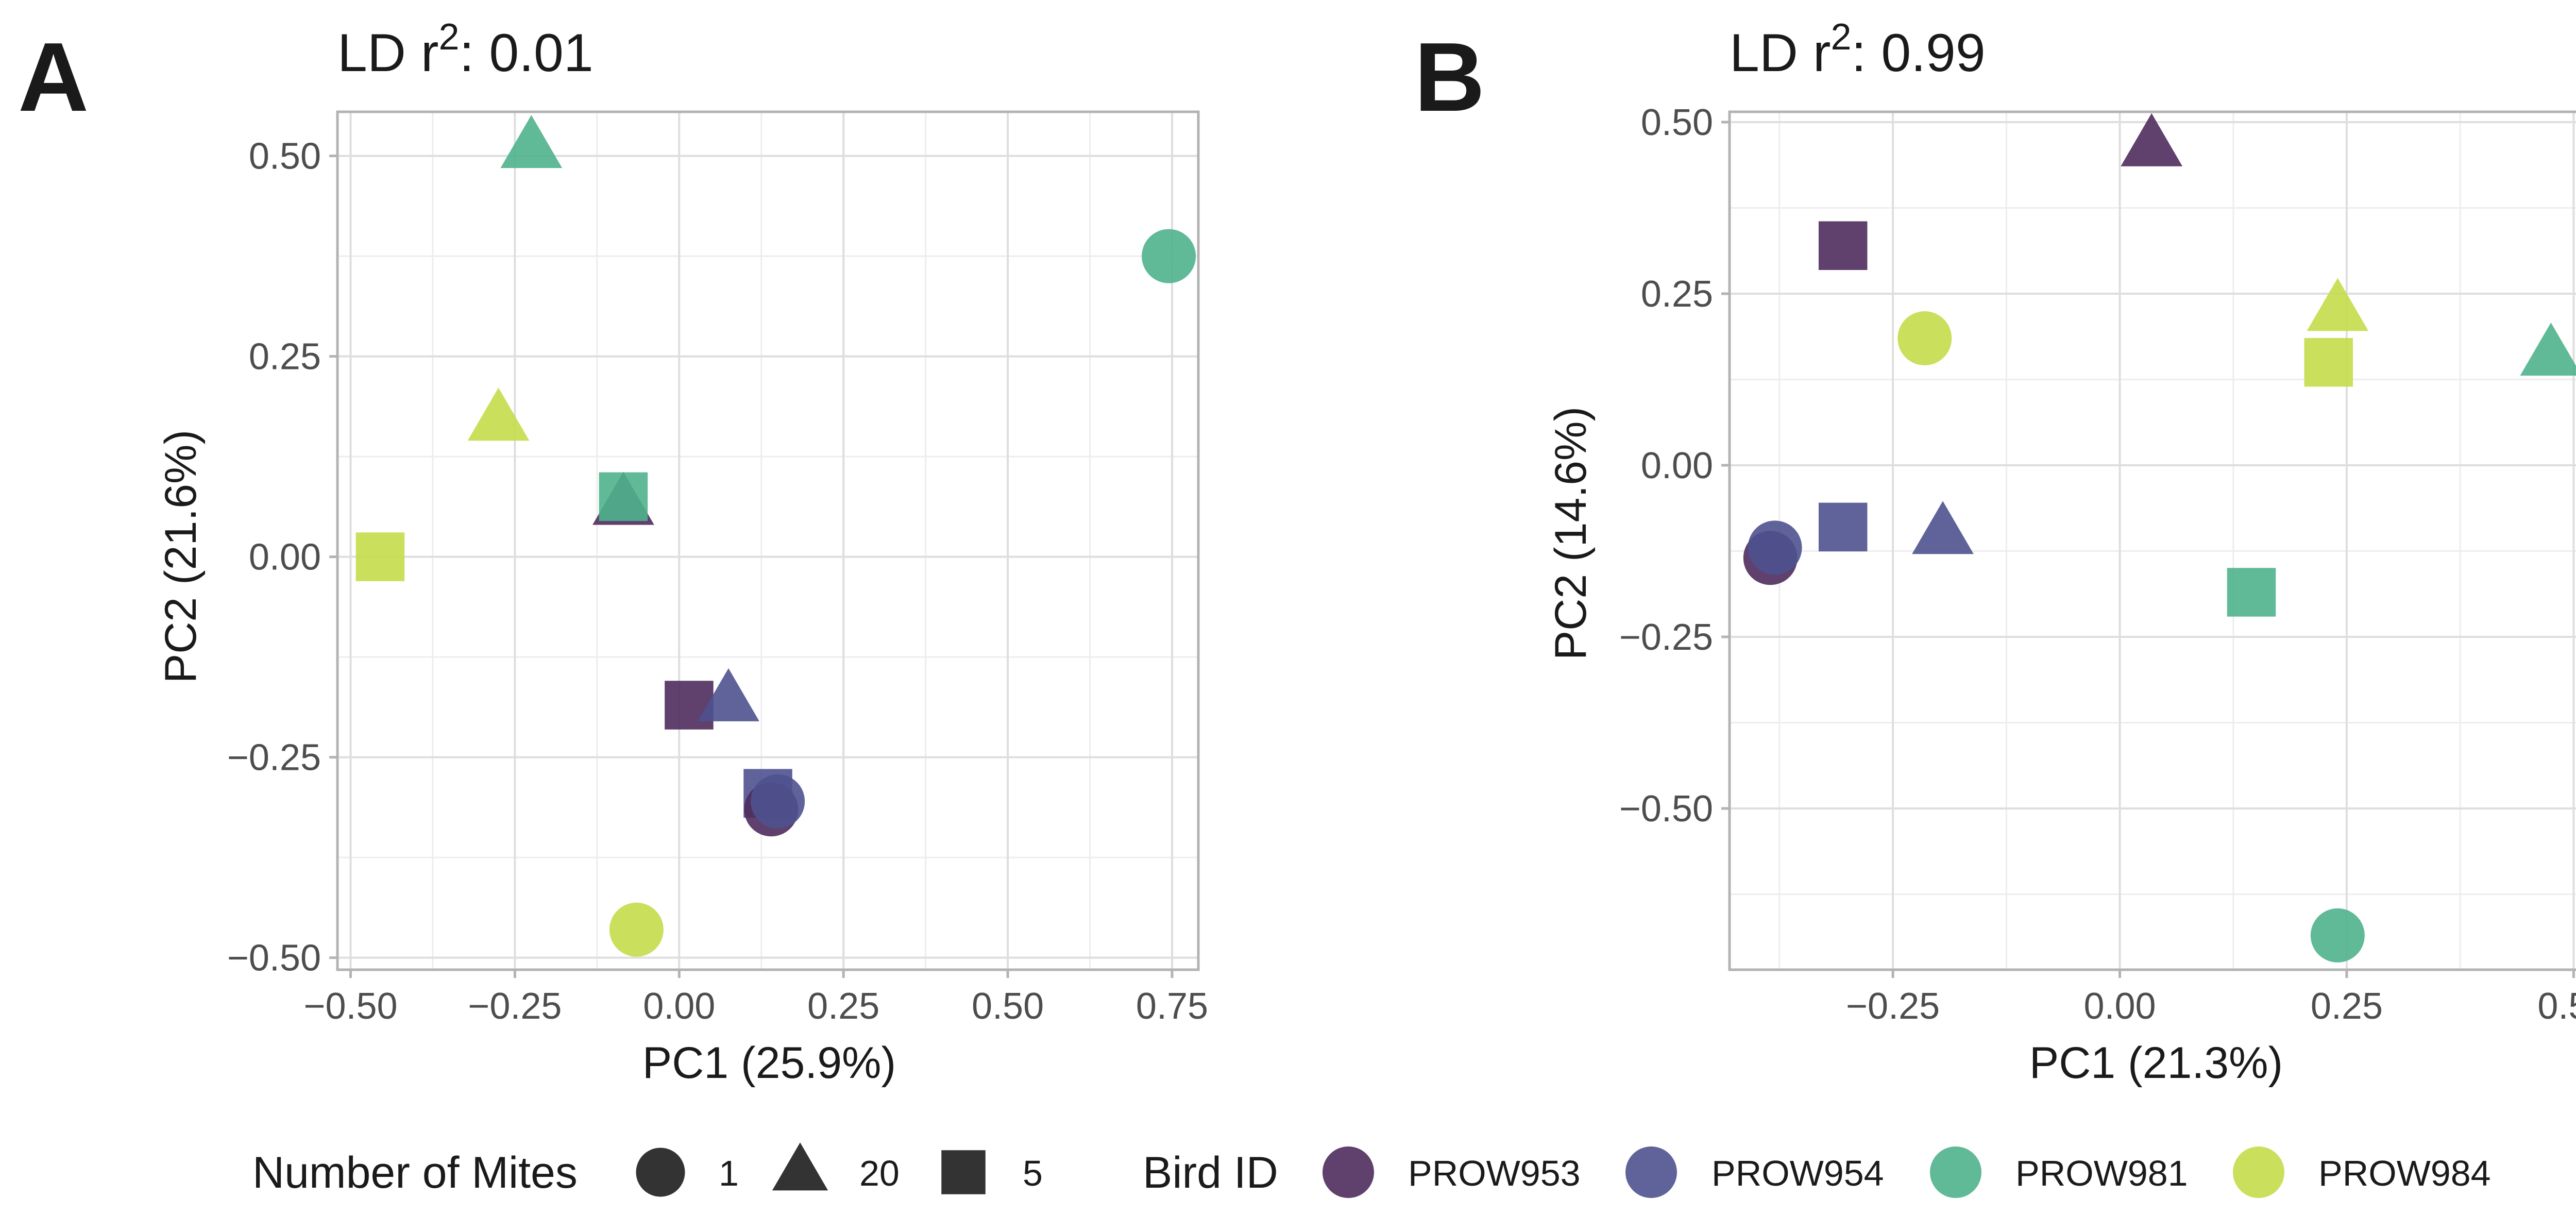 The height and width of the screenshot is (1215, 2576). I want to click on panel-b-y-tick-label: 0.00, so click(1677, 465).